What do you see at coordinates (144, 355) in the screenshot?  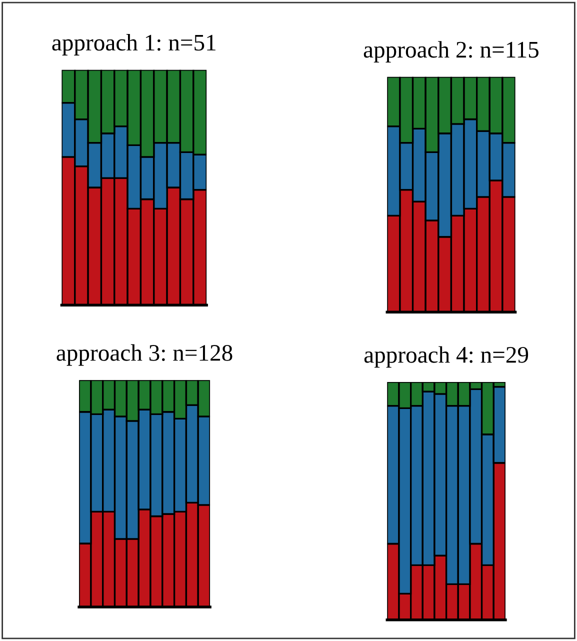 I see `chart-title: approach 3: n=128` at bounding box center [144, 355].